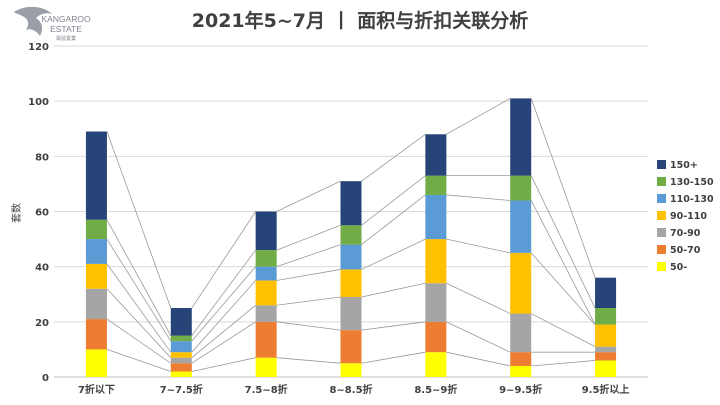 Image resolution: width=720 pixels, height=405 pixels. I want to click on bar-150+-7.5~8折, so click(266, 231).